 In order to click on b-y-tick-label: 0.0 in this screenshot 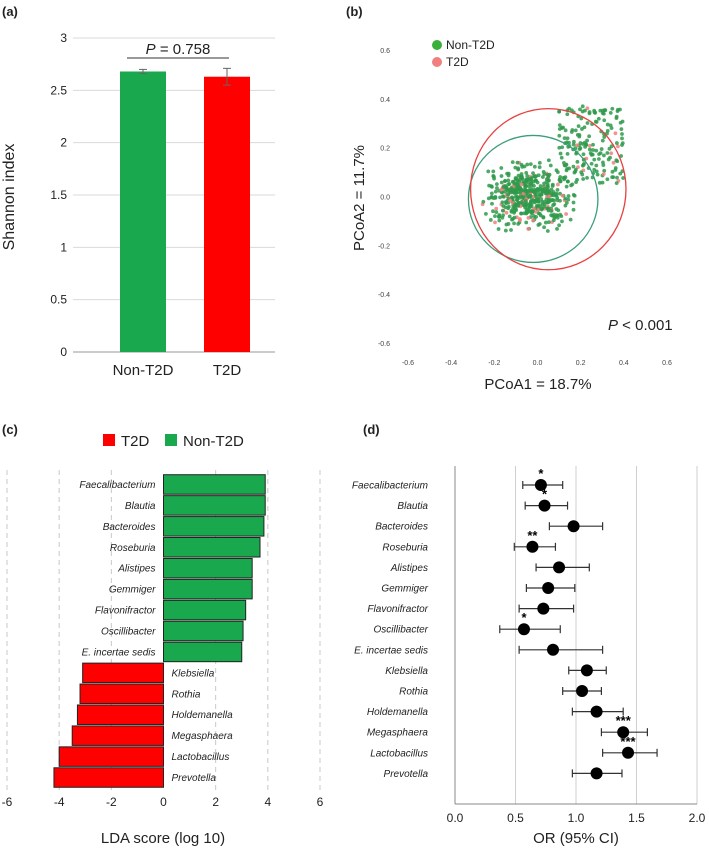, I will do `click(385, 198)`.